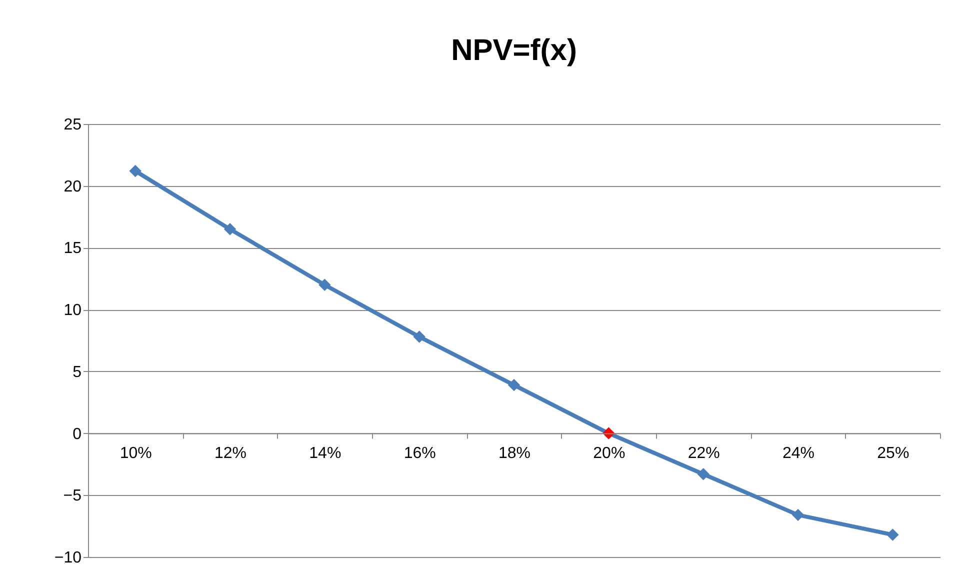 The width and height of the screenshot is (955, 579). Describe the element at coordinates (325, 453) in the screenshot. I see `x-tick-label: 14%` at that location.